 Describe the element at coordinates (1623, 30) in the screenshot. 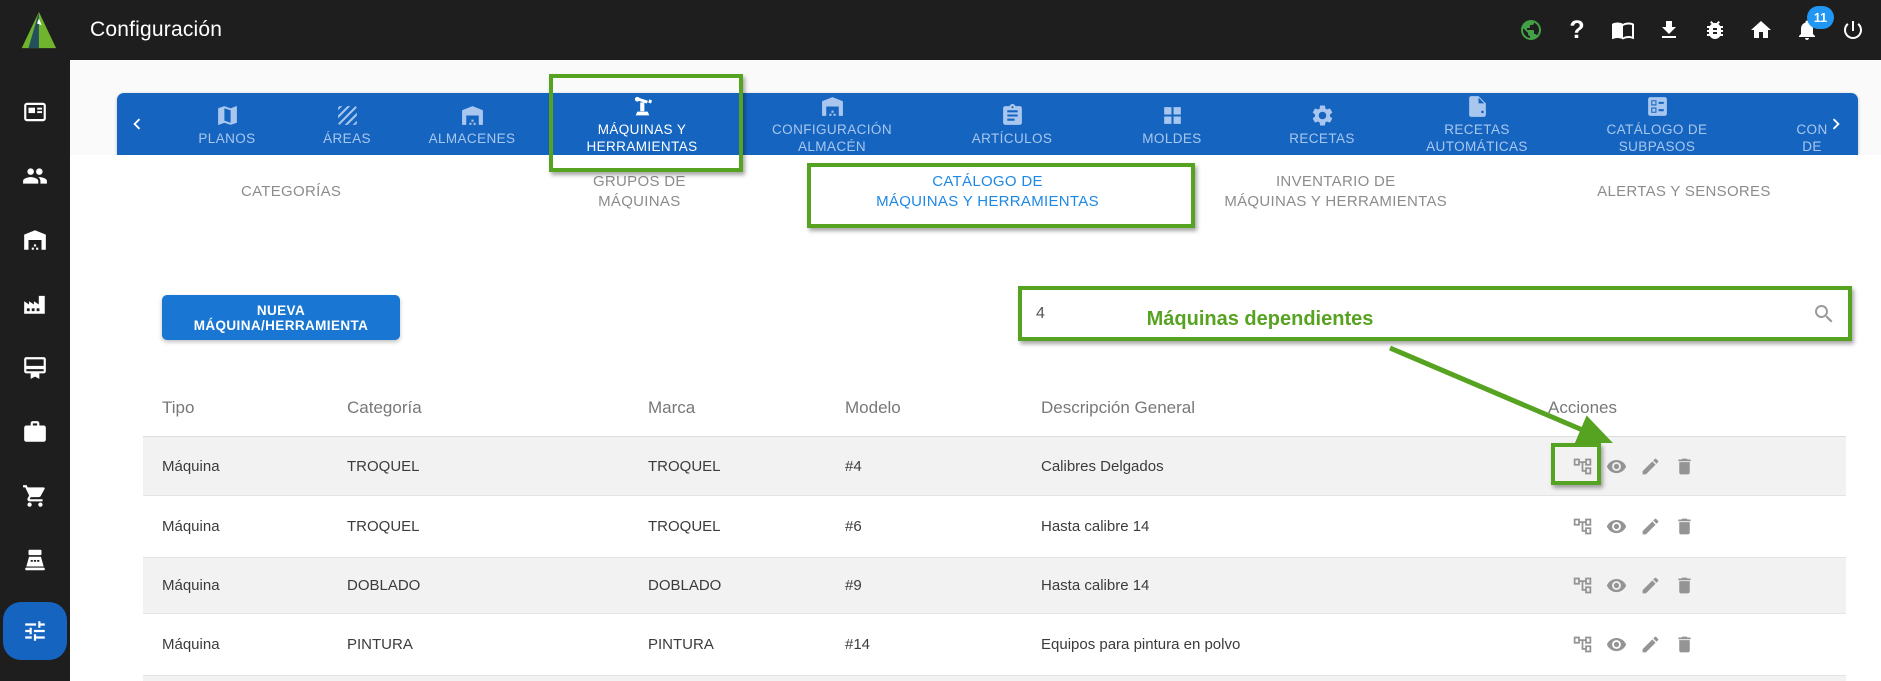

I see `manual-book-icon` at that location.